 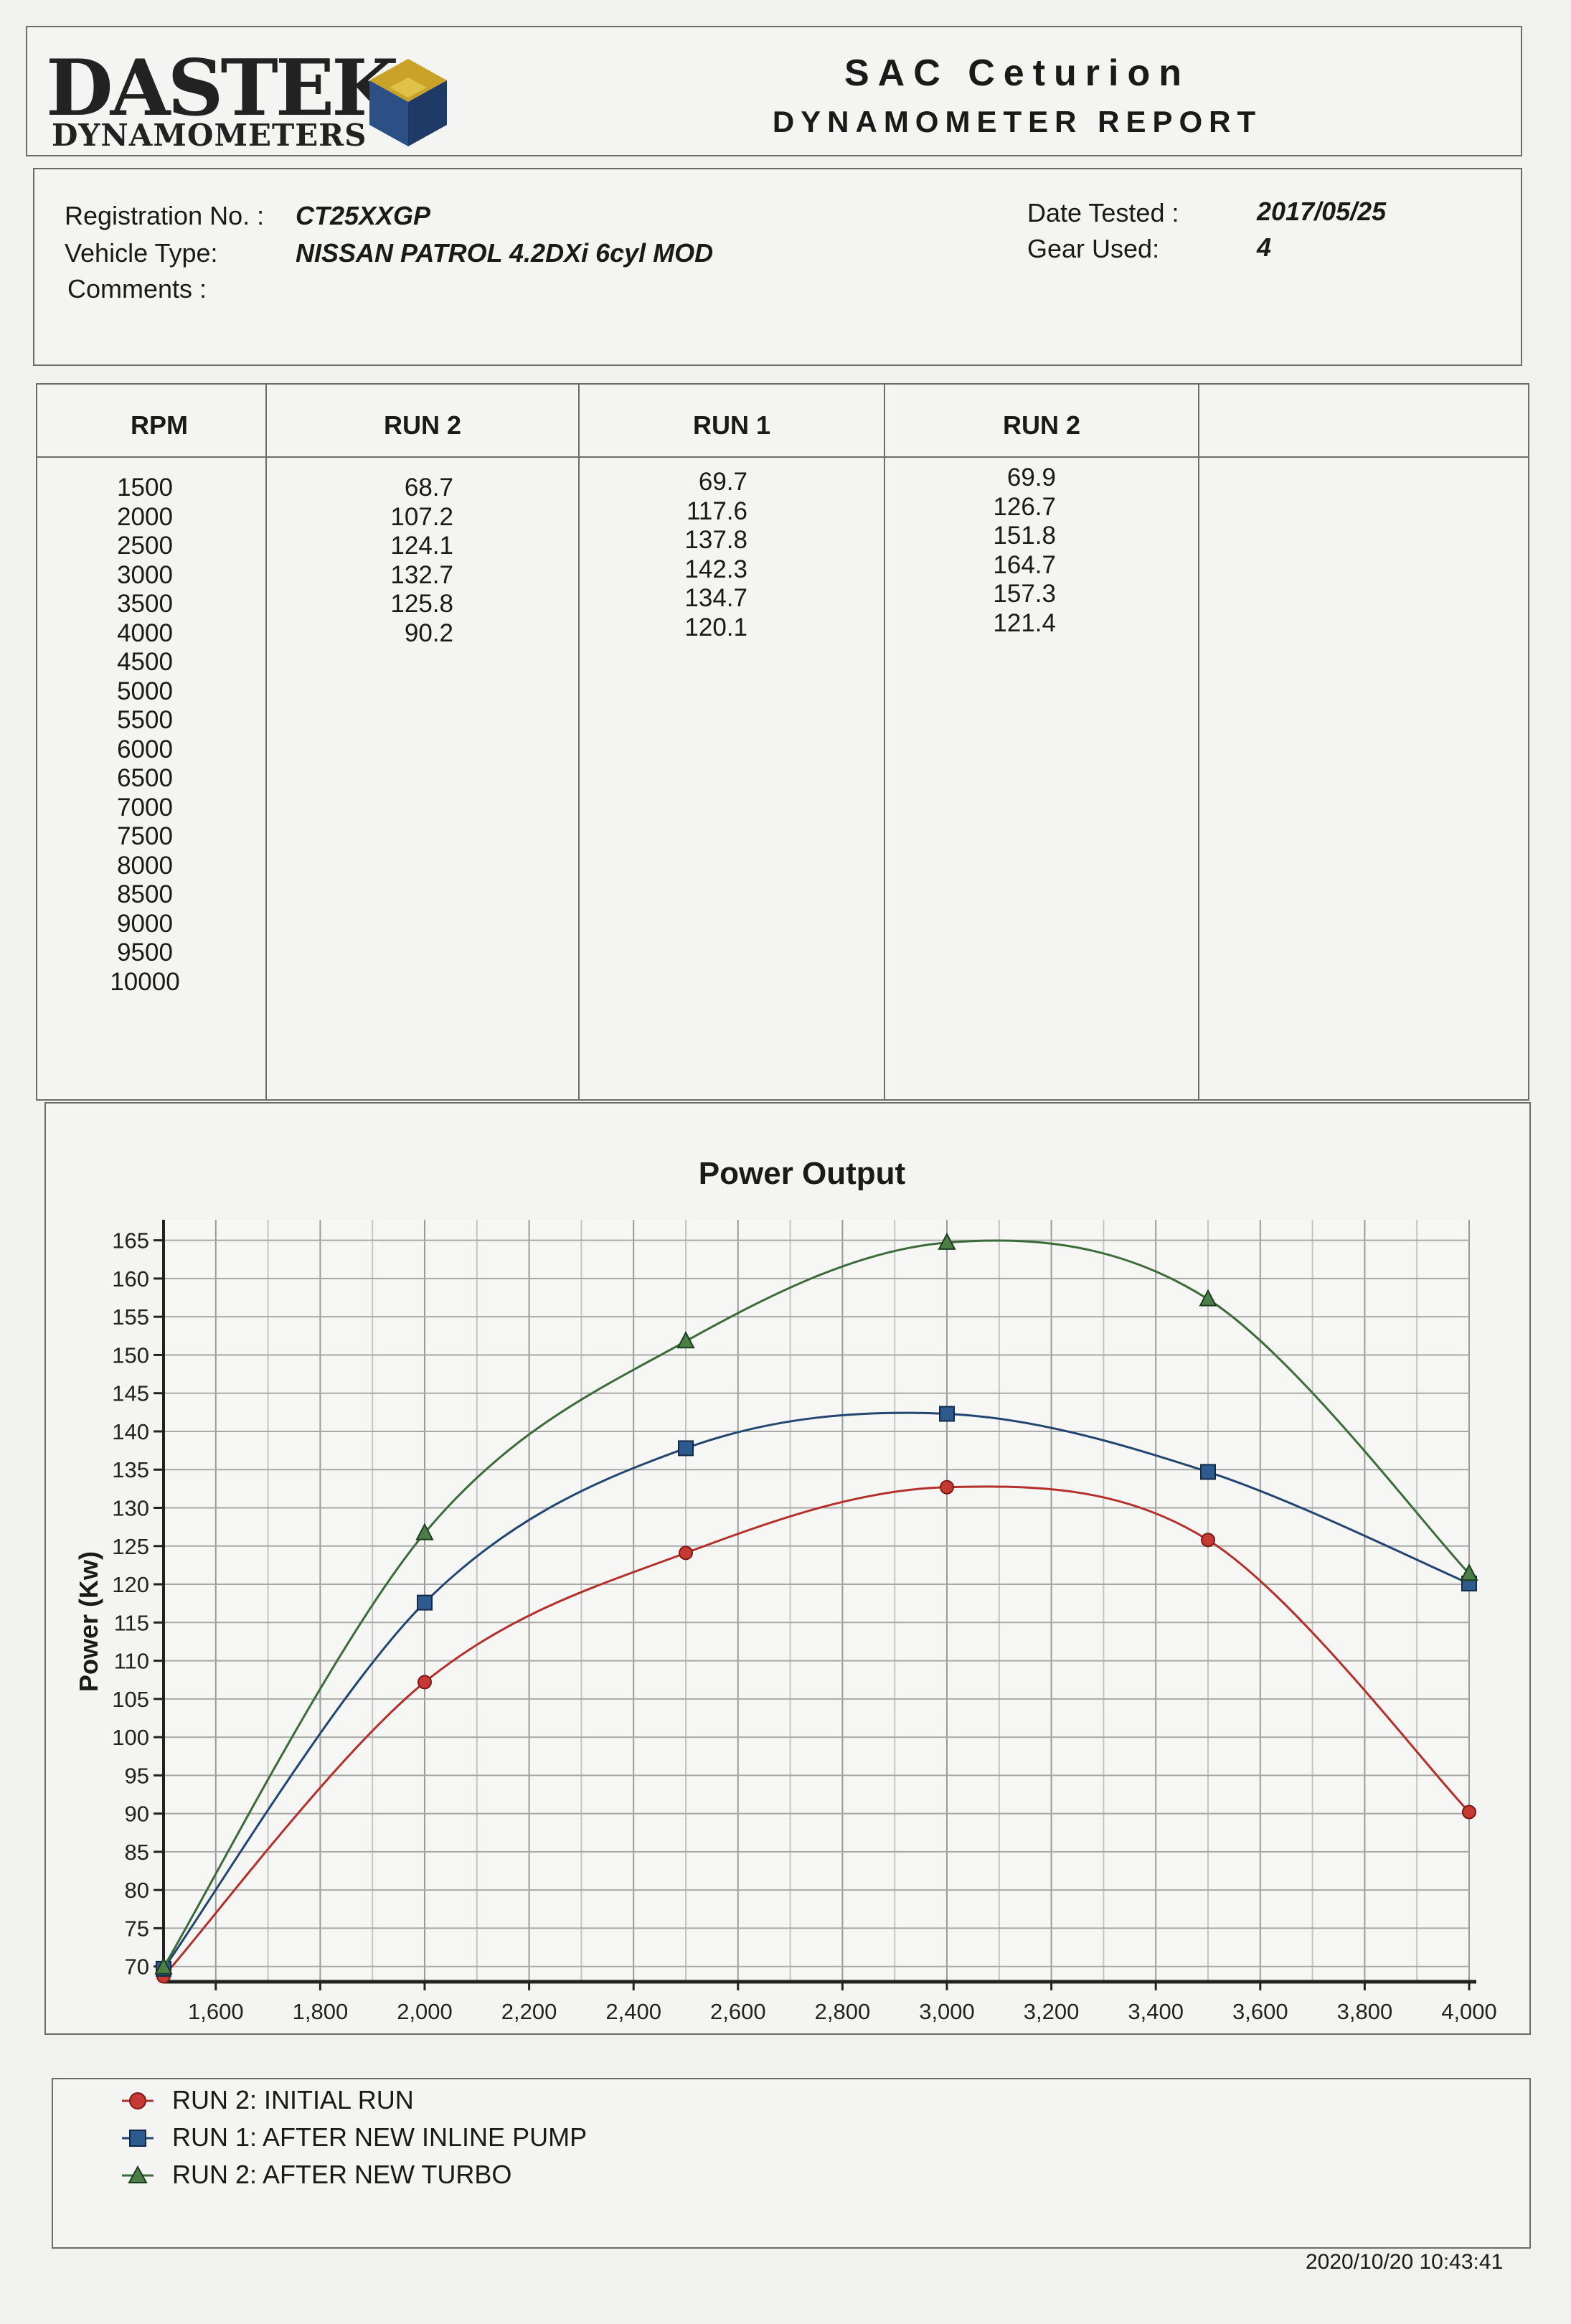 I want to click on run2-initial-column: 68.7 107.2 124.1 132.7 125.8 90.2, so click(x=389, y=561).